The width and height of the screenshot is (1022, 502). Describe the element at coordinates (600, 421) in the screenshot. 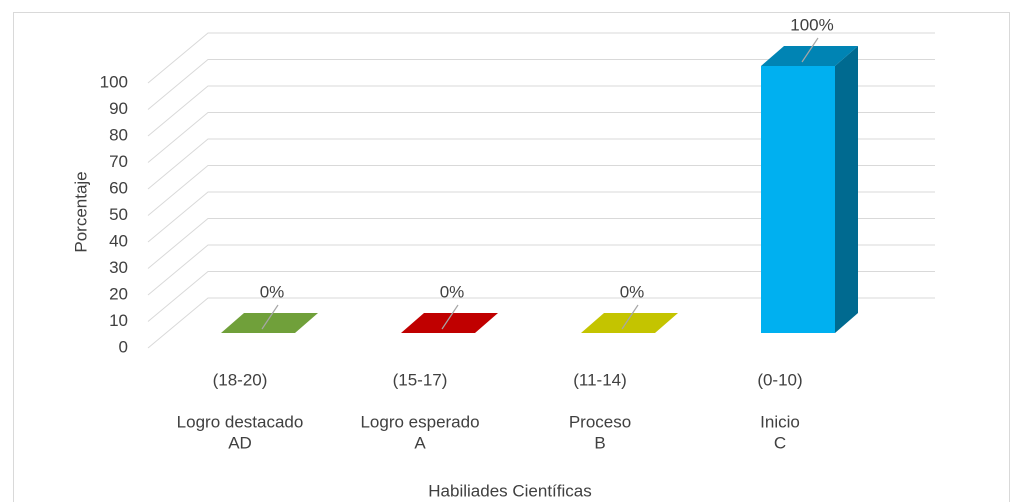

I see `x-tick-label: Proceso` at that location.